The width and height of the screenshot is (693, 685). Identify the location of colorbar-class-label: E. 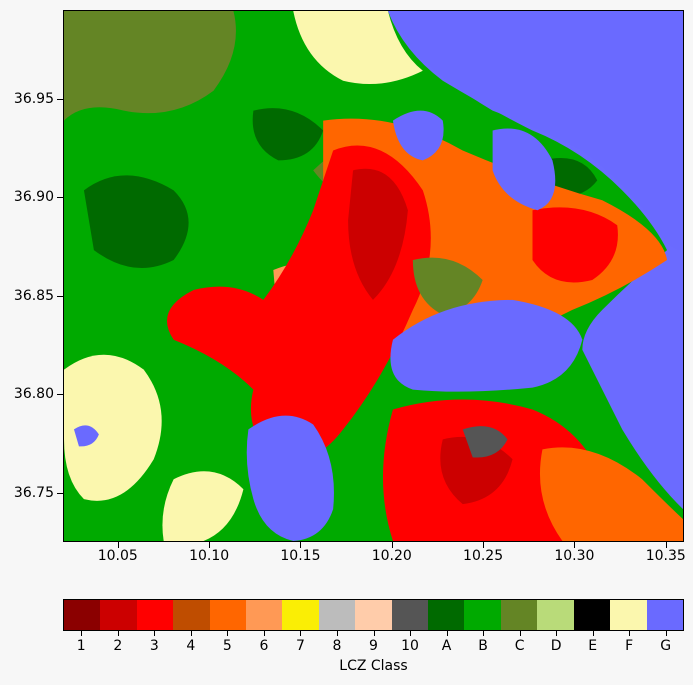
(593, 646).